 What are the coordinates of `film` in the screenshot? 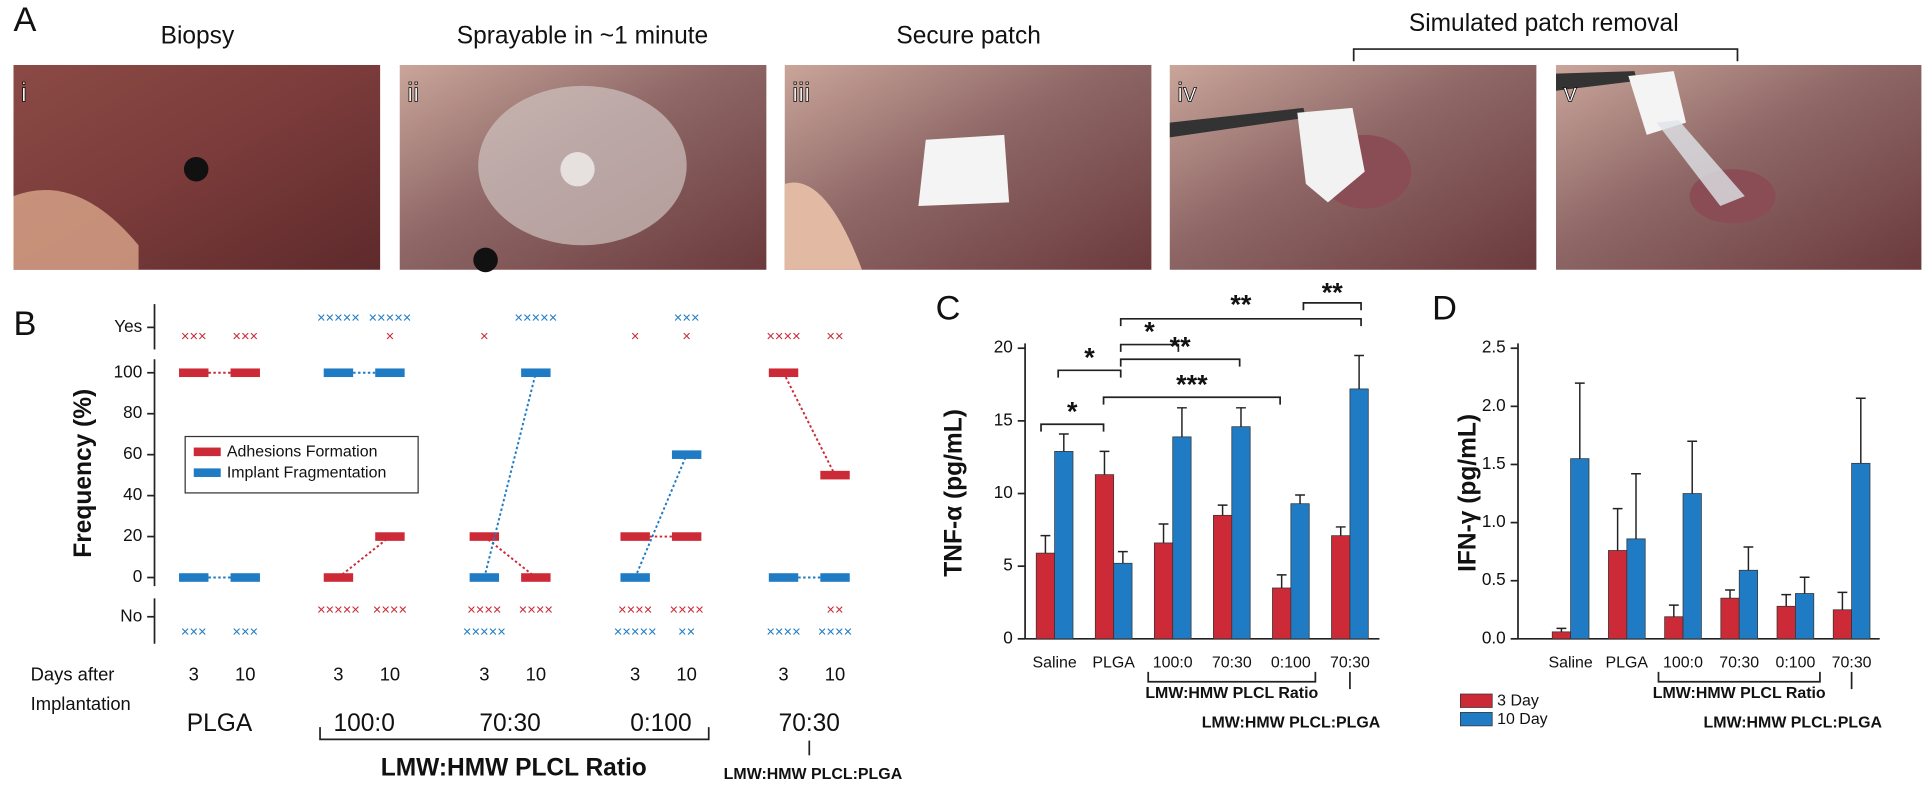 It's located at (1700, 163).